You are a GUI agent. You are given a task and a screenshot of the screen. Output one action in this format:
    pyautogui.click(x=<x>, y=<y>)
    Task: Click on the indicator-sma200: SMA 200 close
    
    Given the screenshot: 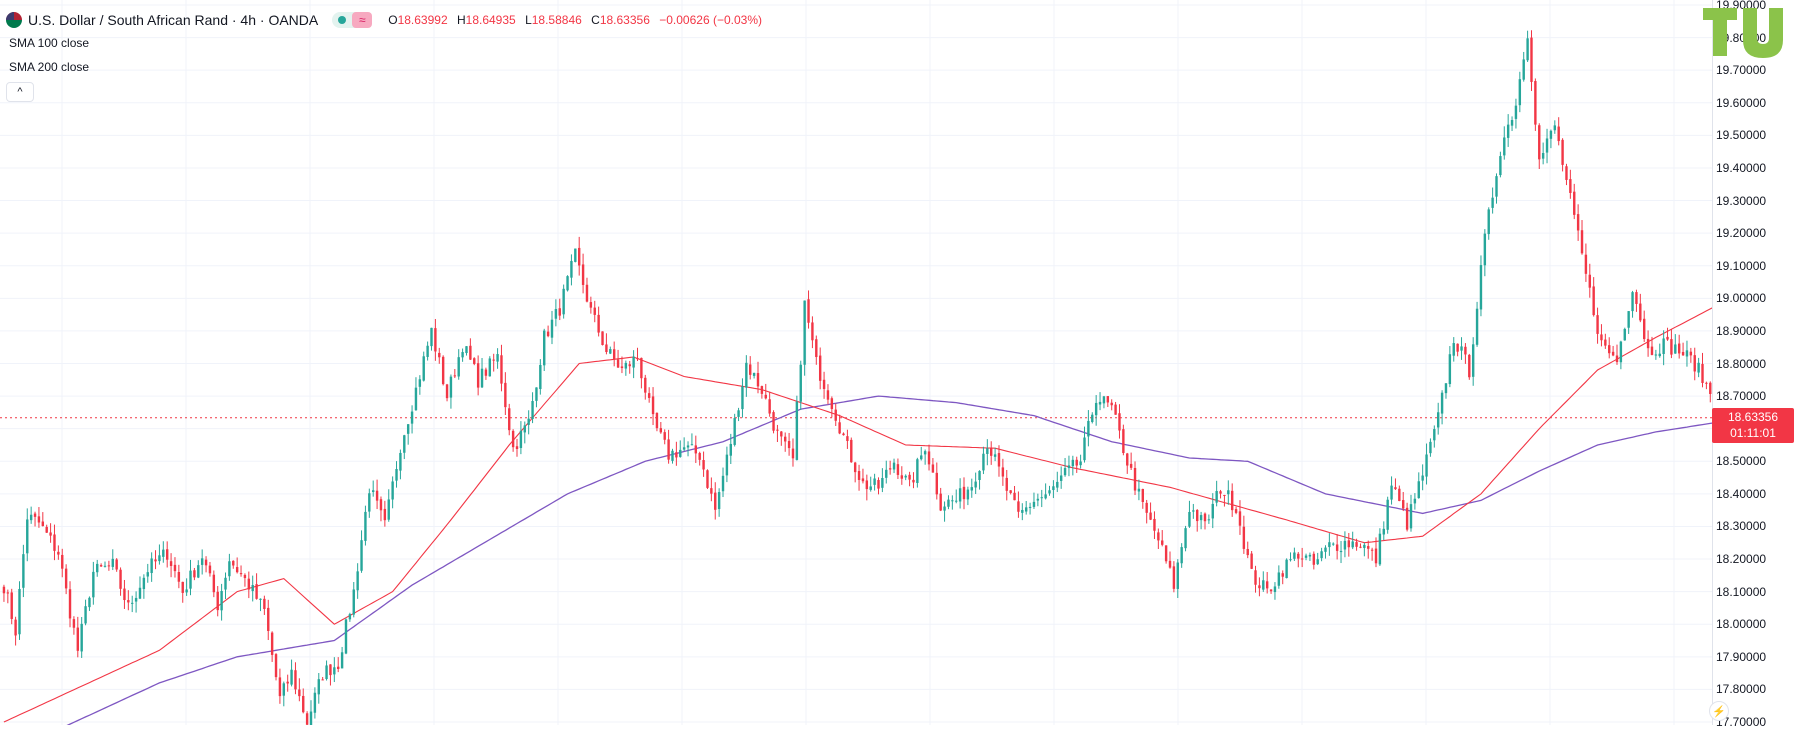 What is the action you would take?
    pyautogui.click(x=49, y=67)
    